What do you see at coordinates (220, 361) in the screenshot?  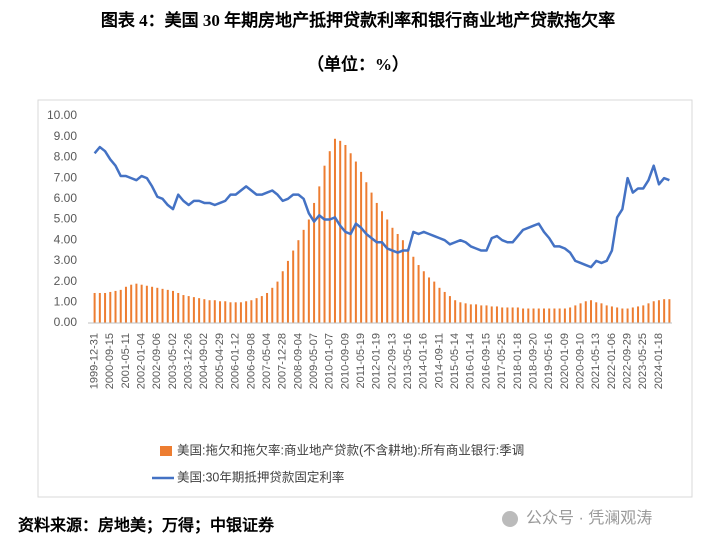 I see `x-tick-label: 2005-04-29` at bounding box center [220, 361].